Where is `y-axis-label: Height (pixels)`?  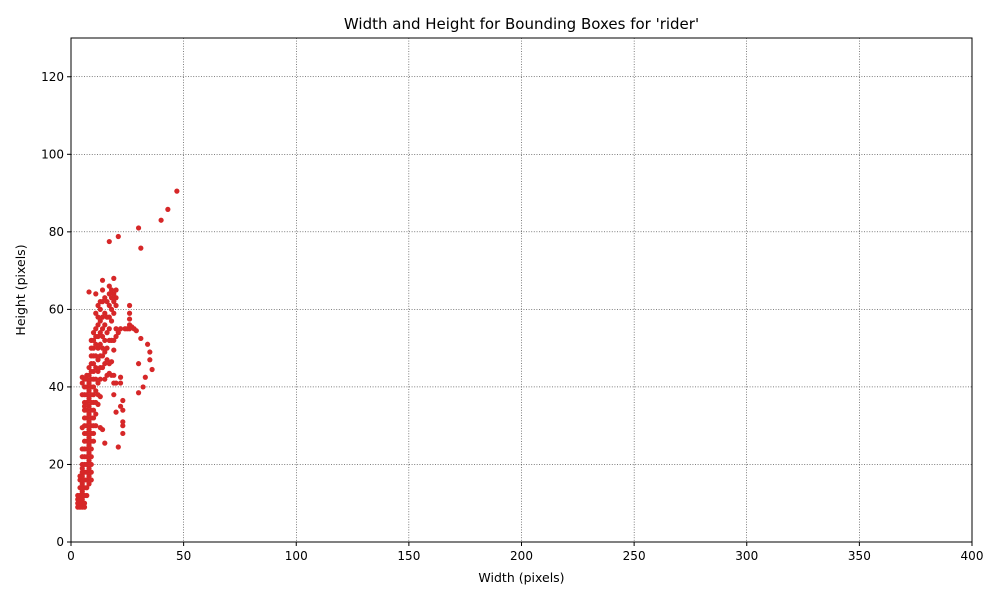 y-axis-label: Height (pixels) is located at coordinates (20, 289).